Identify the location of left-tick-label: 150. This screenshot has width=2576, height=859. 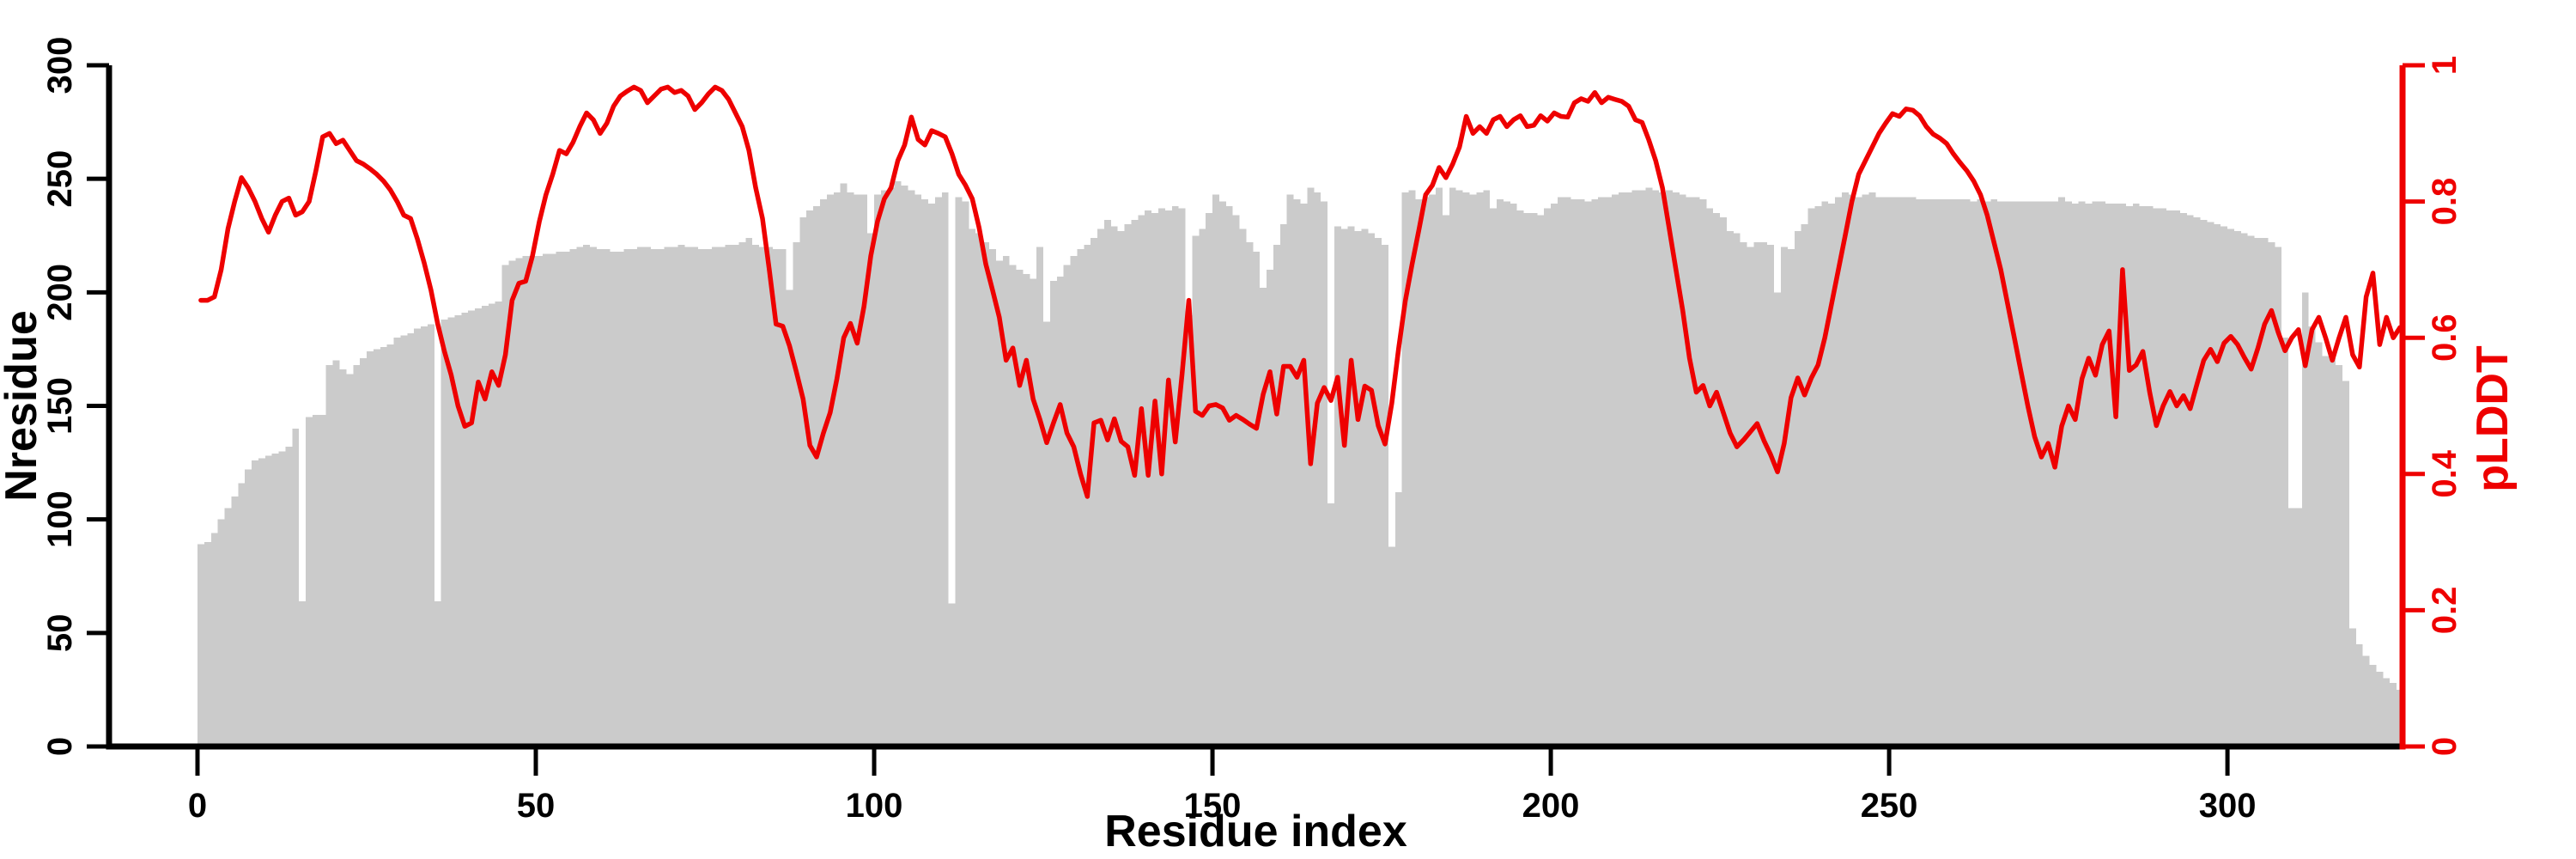
(60, 406).